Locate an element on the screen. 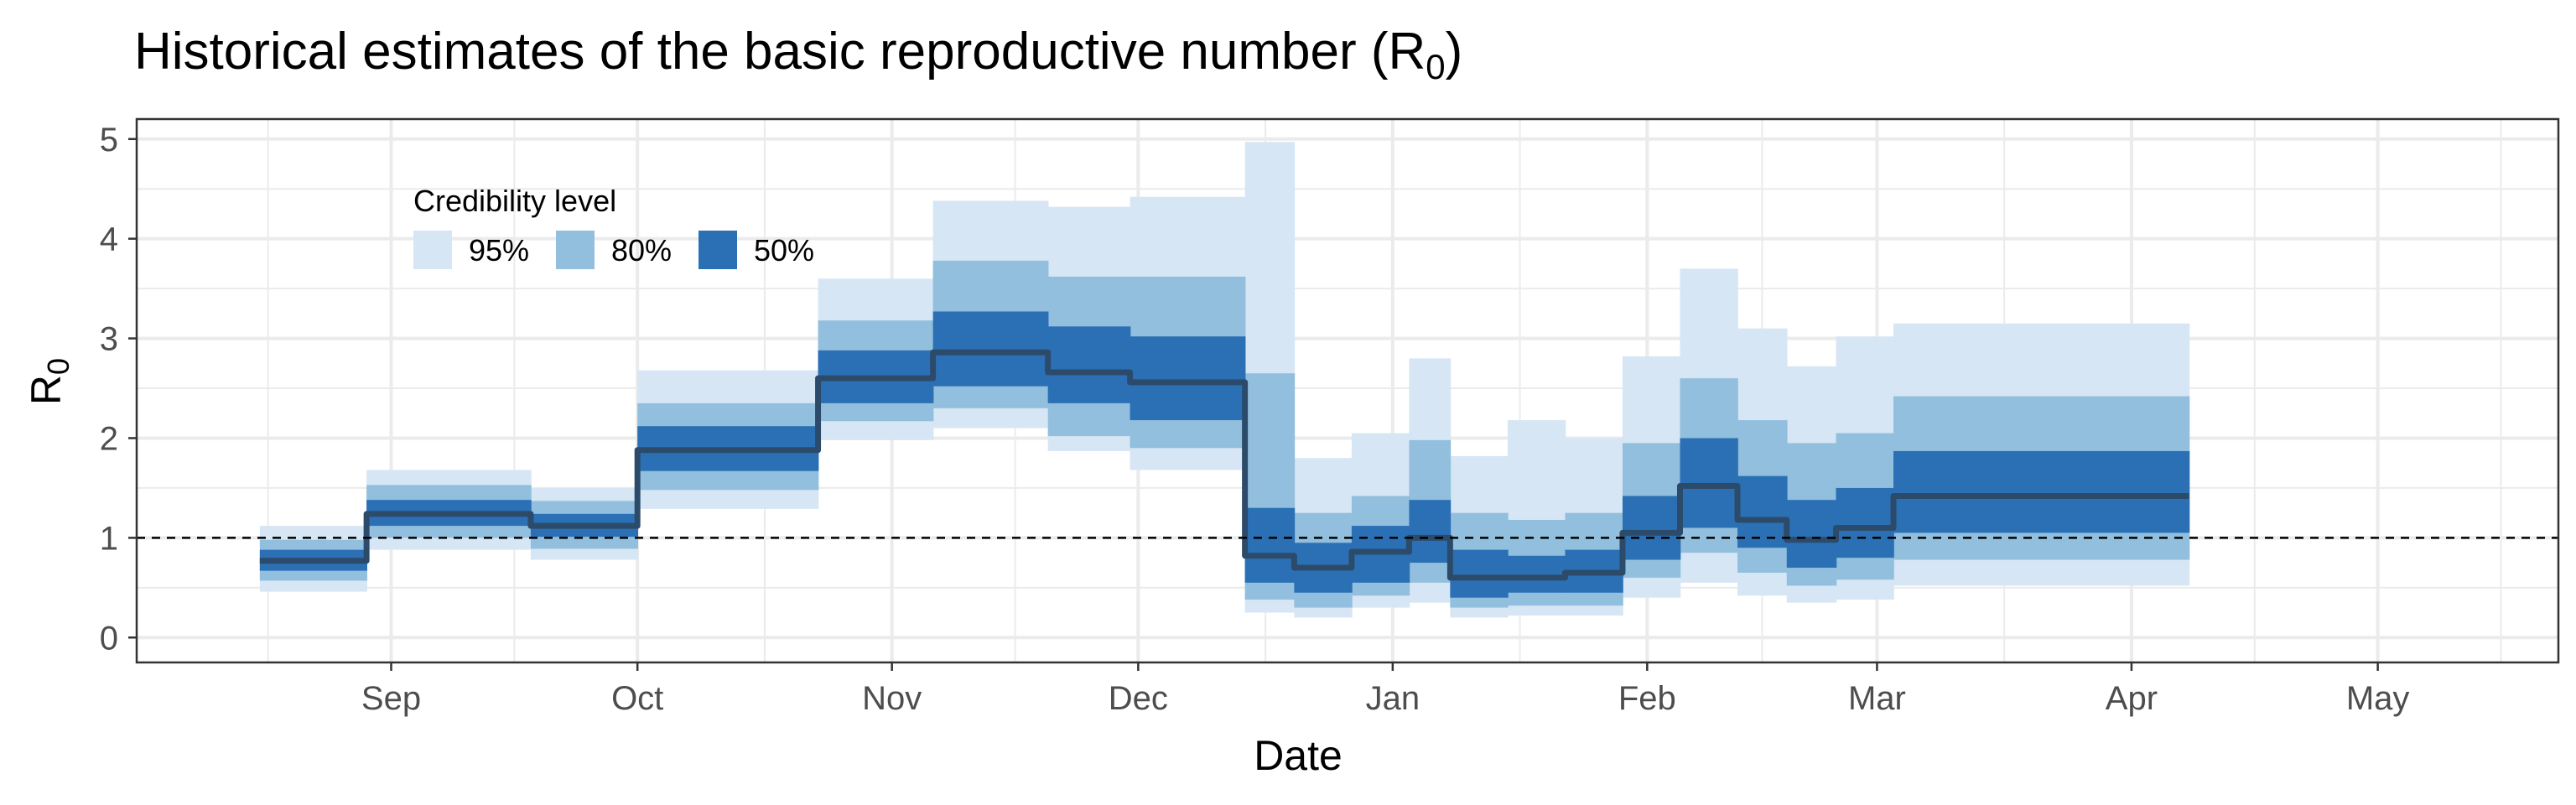 The image size is (2576, 805). legend-label: 50% is located at coordinates (784, 250).